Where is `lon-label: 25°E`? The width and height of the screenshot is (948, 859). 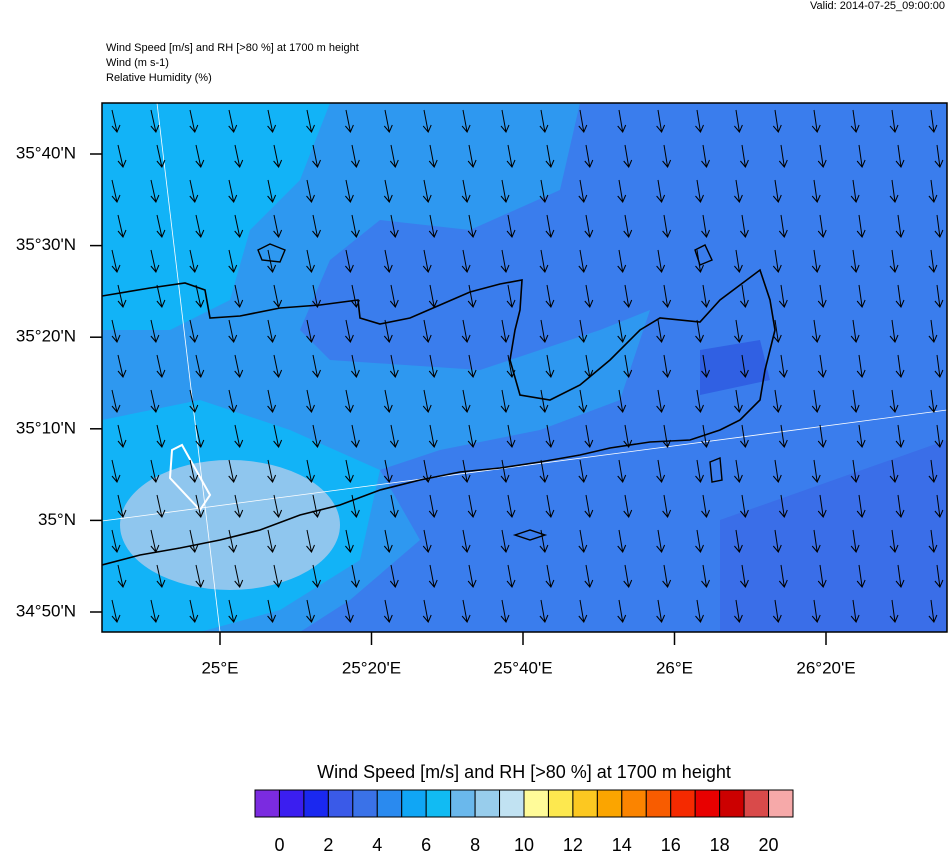
lon-label: 25°E is located at coordinates (219, 667).